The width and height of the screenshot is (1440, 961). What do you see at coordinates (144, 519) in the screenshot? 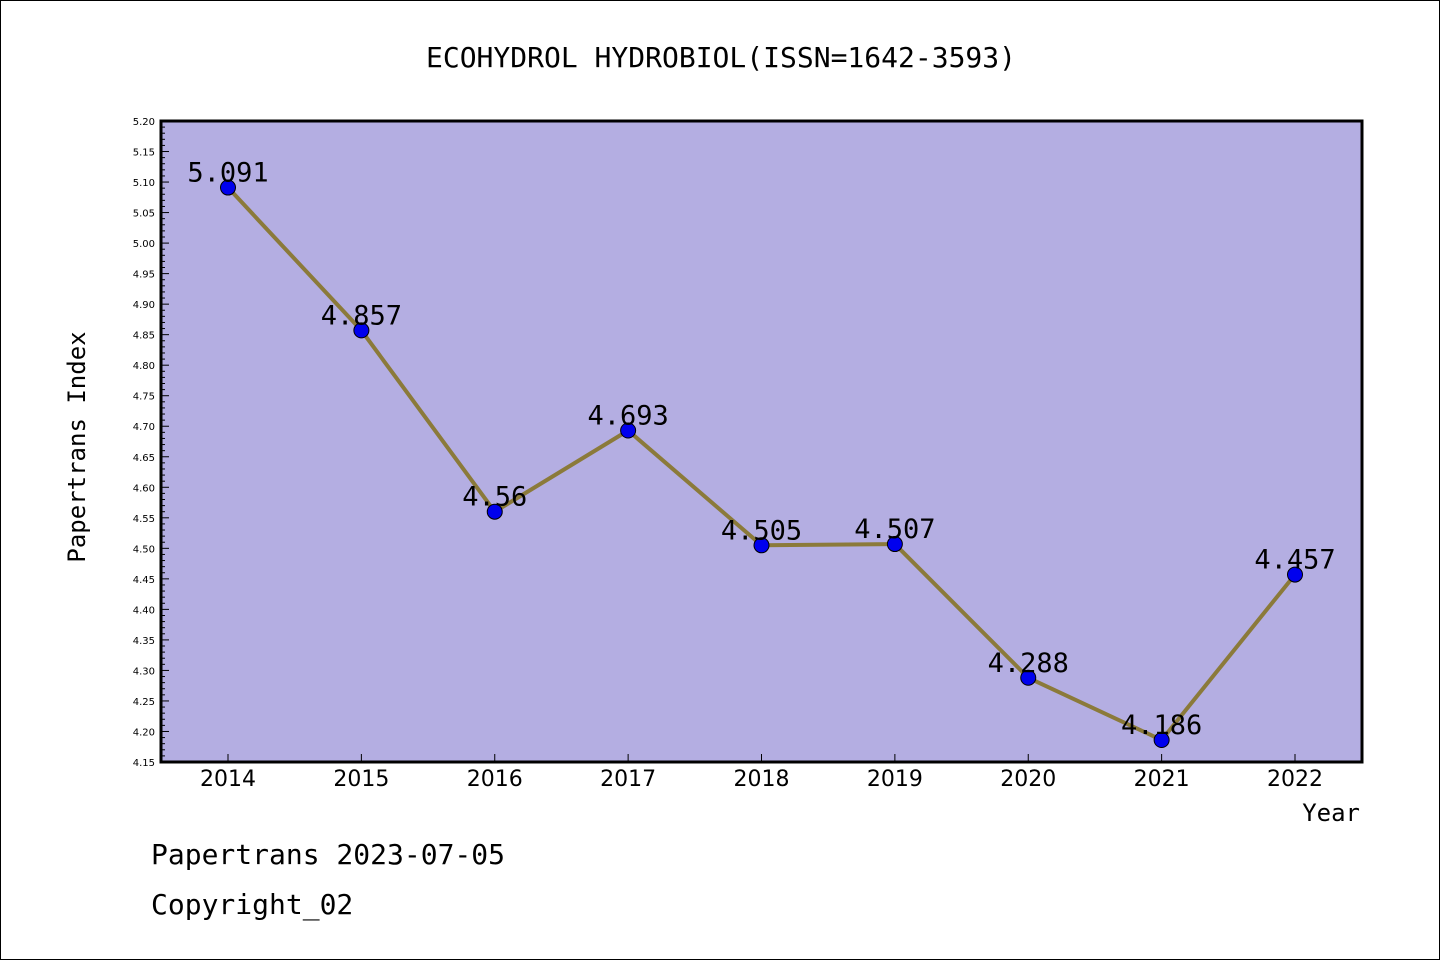
I see `y-tick-label: 4.55` at bounding box center [144, 519].